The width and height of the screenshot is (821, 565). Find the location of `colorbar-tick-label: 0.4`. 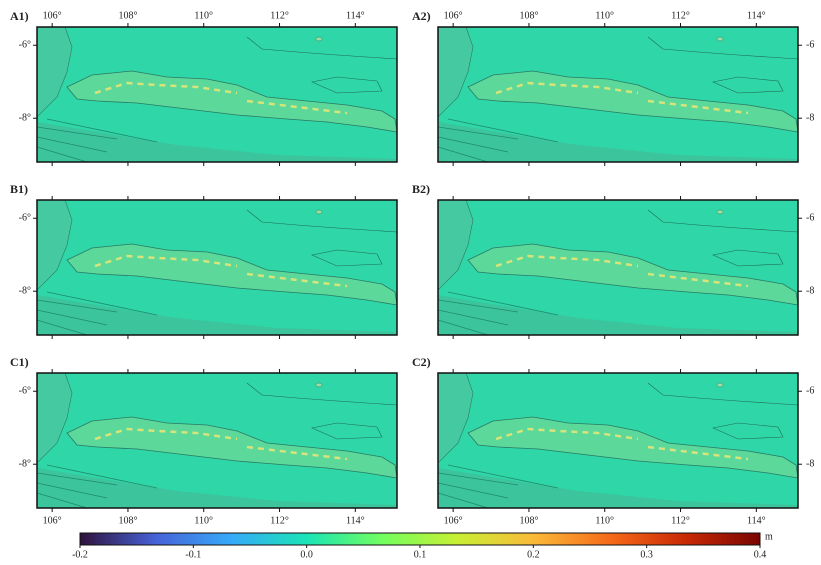

colorbar-tick-label: 0.4 is located at coordinates (760, 554).